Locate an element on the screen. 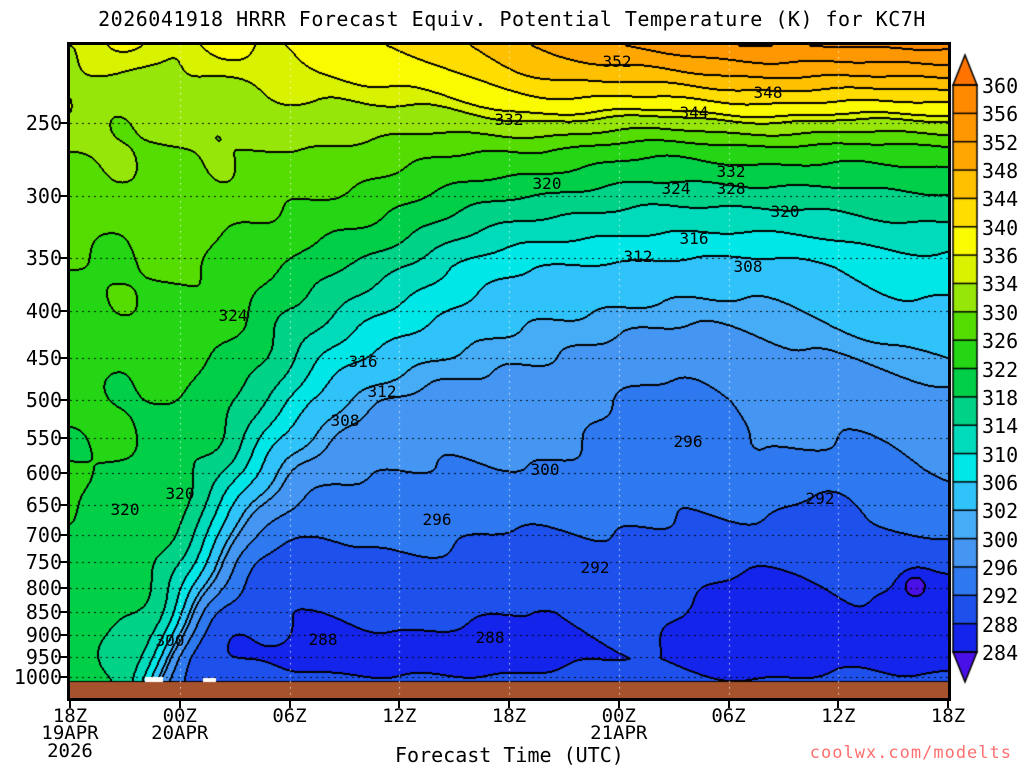 This screenshot has height=768, width=1024. date-label: 19APR is located at coordinates (70, 733).